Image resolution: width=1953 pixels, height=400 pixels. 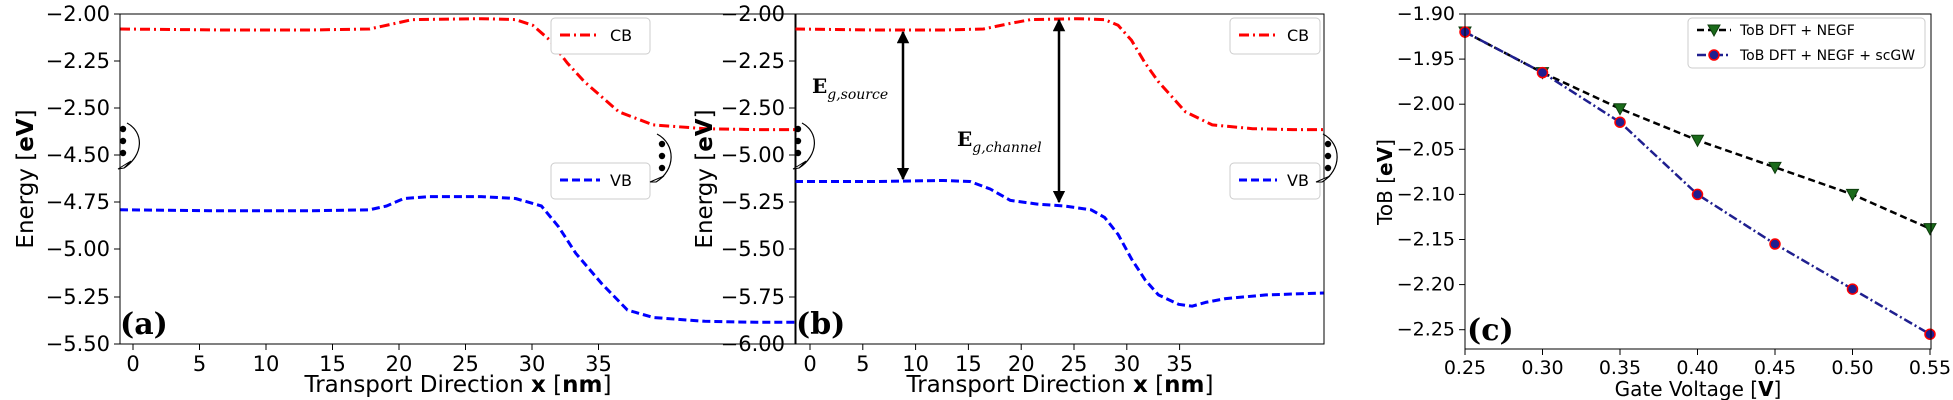 I want to click on panel-b-annot-channel: Eg,channel, so click(x=999, y=141).